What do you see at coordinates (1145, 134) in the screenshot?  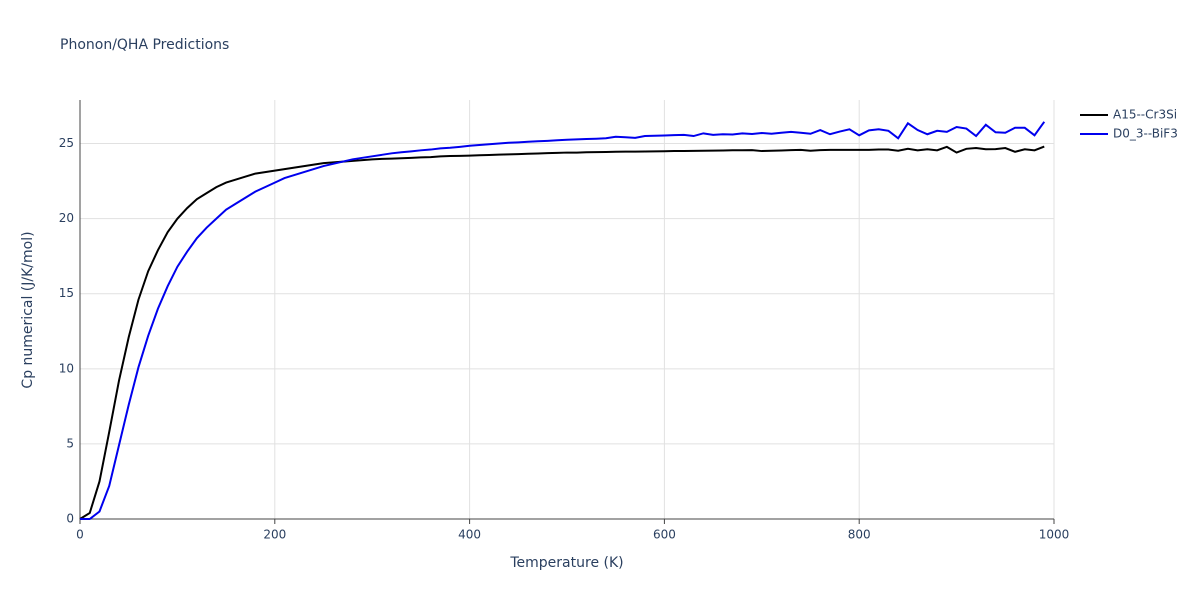 I see `legend-label: D0_3--BiF3` at bounding box center [1145, 134].